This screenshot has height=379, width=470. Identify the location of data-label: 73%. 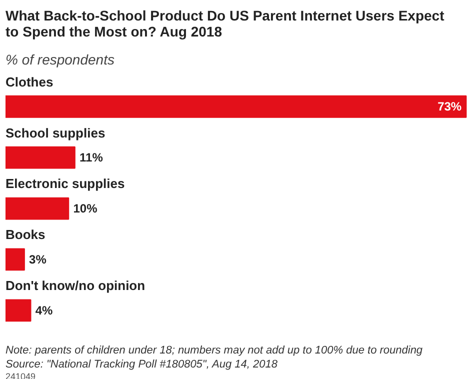
(450, 107).